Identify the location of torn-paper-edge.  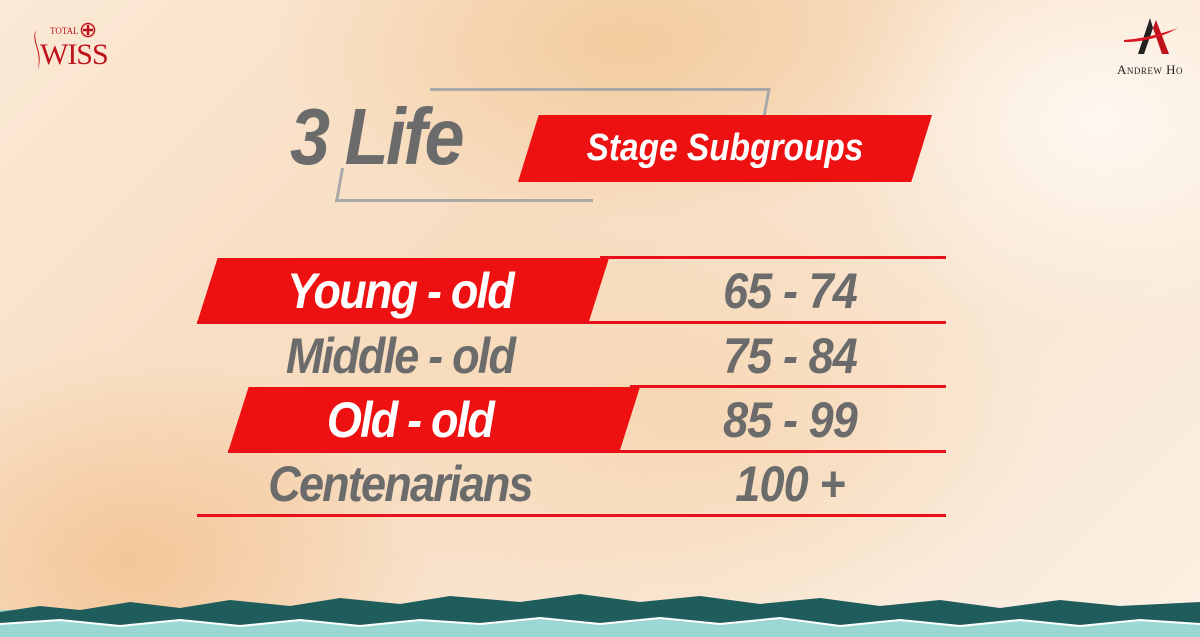
(600, 615).